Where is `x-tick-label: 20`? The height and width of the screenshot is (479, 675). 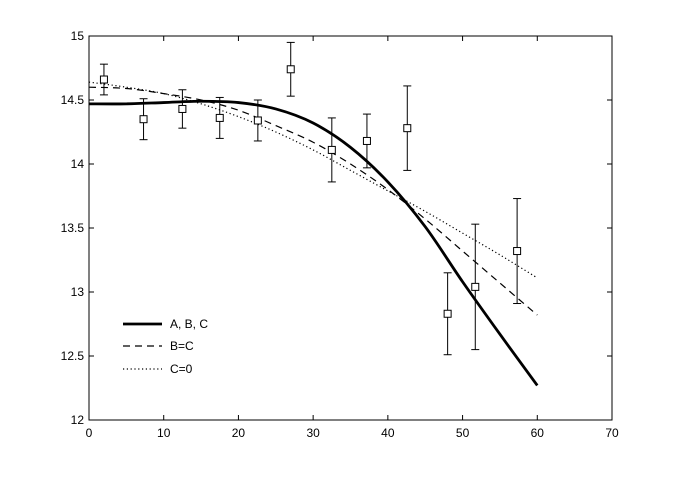
x-tick-label: 20 is located at coordinates (239, 433).